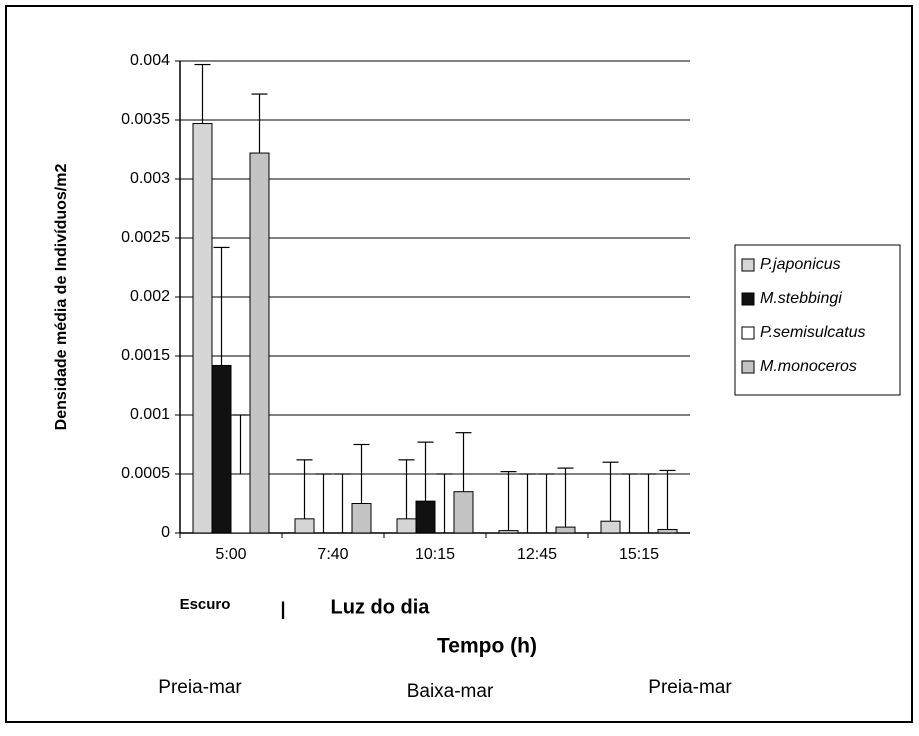 The image size is (919, 736). Describe the element at coordinates (487, 646) in the screenshot. I see `x-axis-label: Tempo (h)` at that location.